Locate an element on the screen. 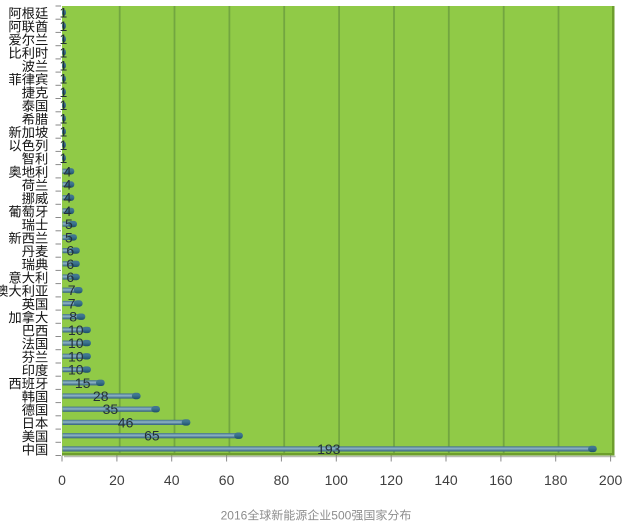 The image size is (625, 531). svg-text: 15 is located at coordinates (83, 383).